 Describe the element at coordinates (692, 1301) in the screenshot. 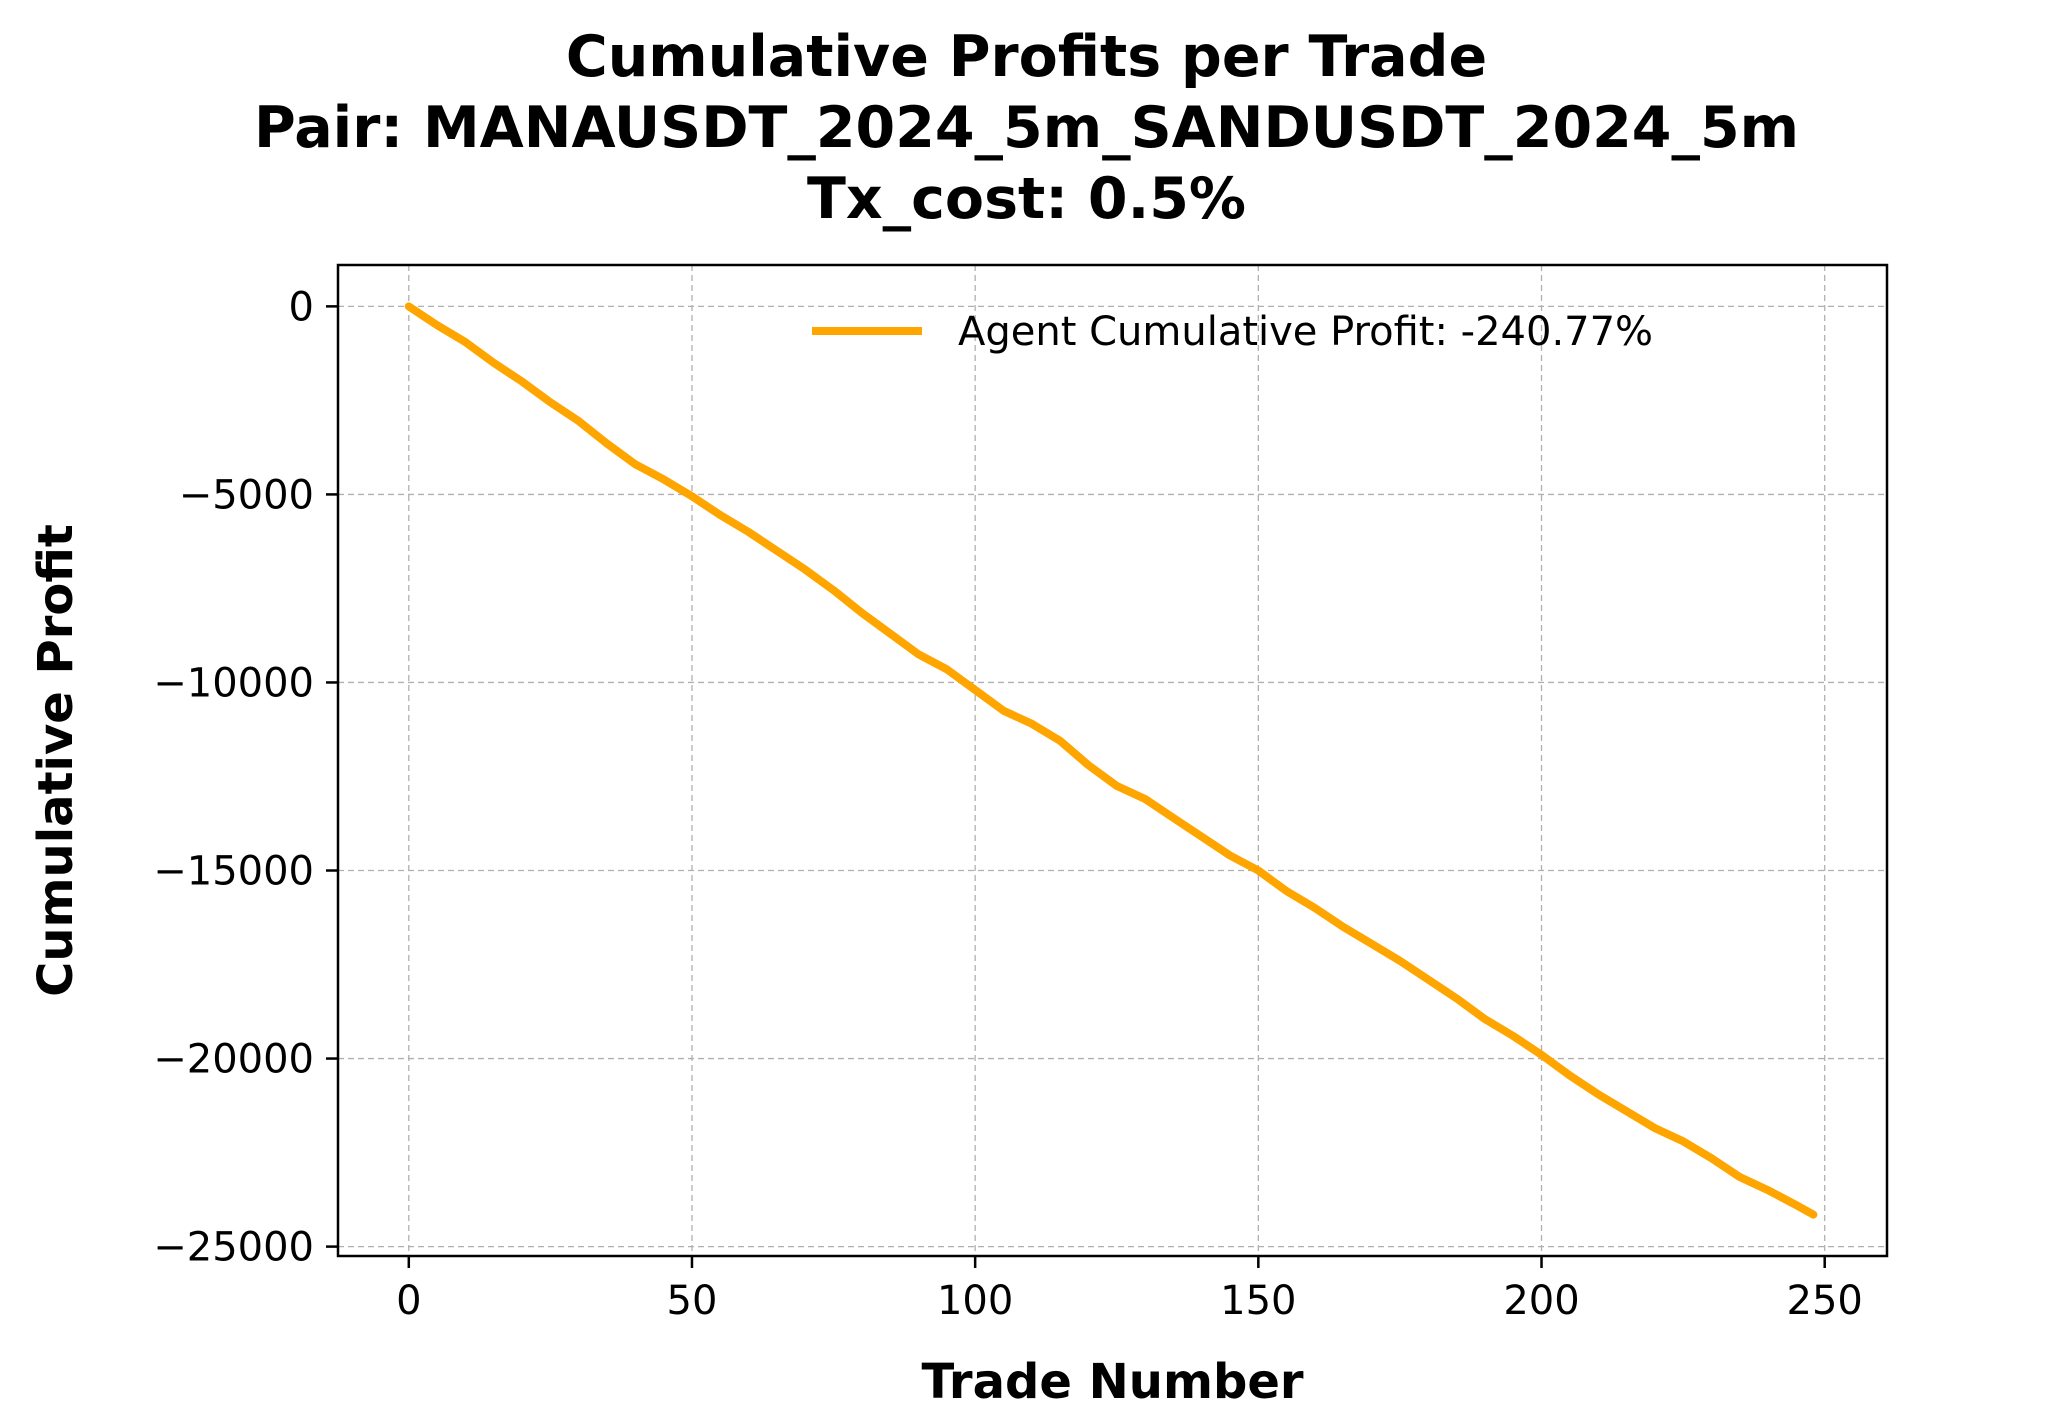

I see `x-tick-label: 50` at that location.